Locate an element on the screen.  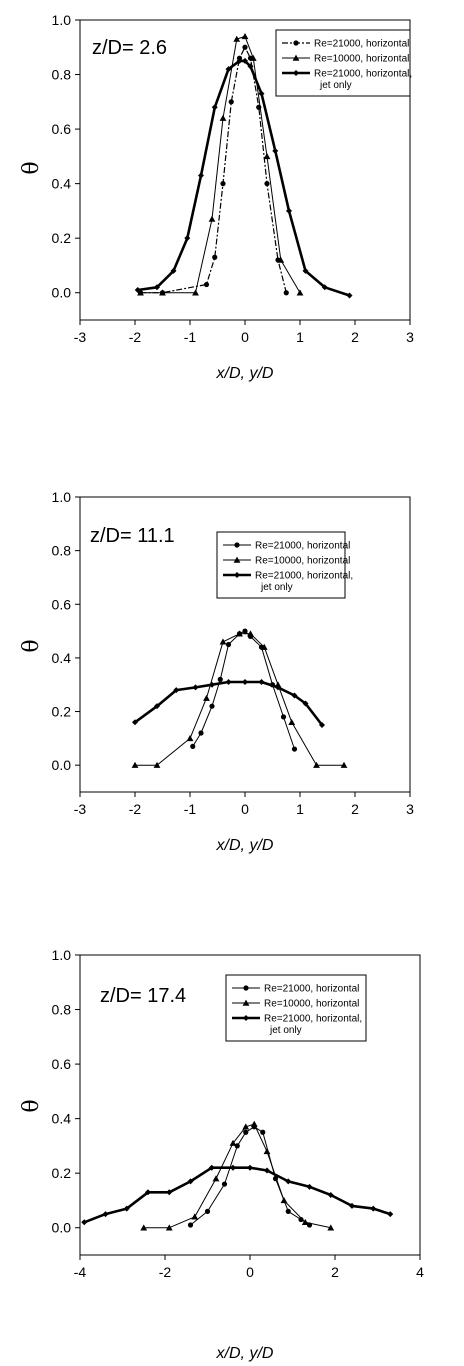
y-tick-label: 0.8 is located at coordinates (62, 75).